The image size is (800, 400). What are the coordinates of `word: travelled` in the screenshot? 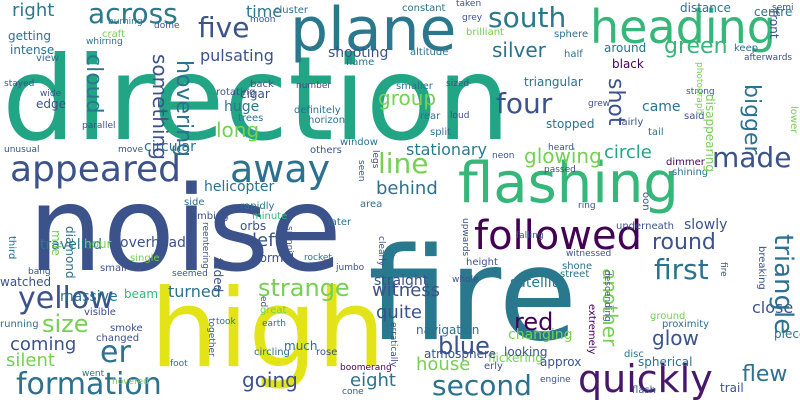 It's located at (71, 245).